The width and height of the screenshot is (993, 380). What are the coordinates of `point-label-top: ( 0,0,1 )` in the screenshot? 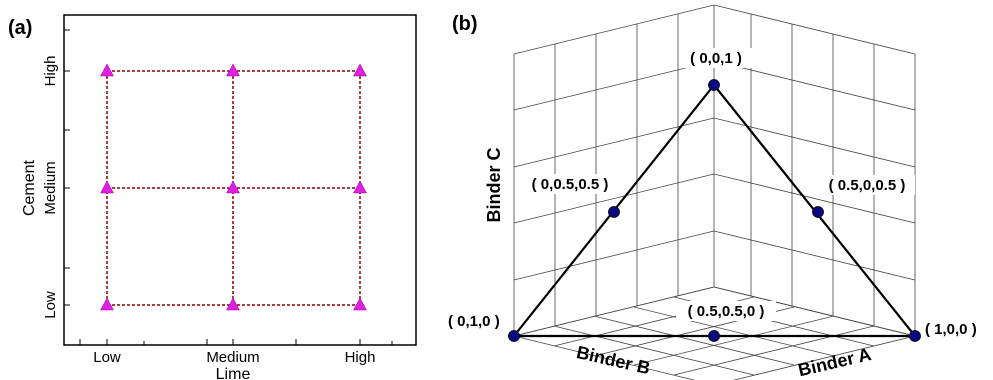 It's located at (716, 58).